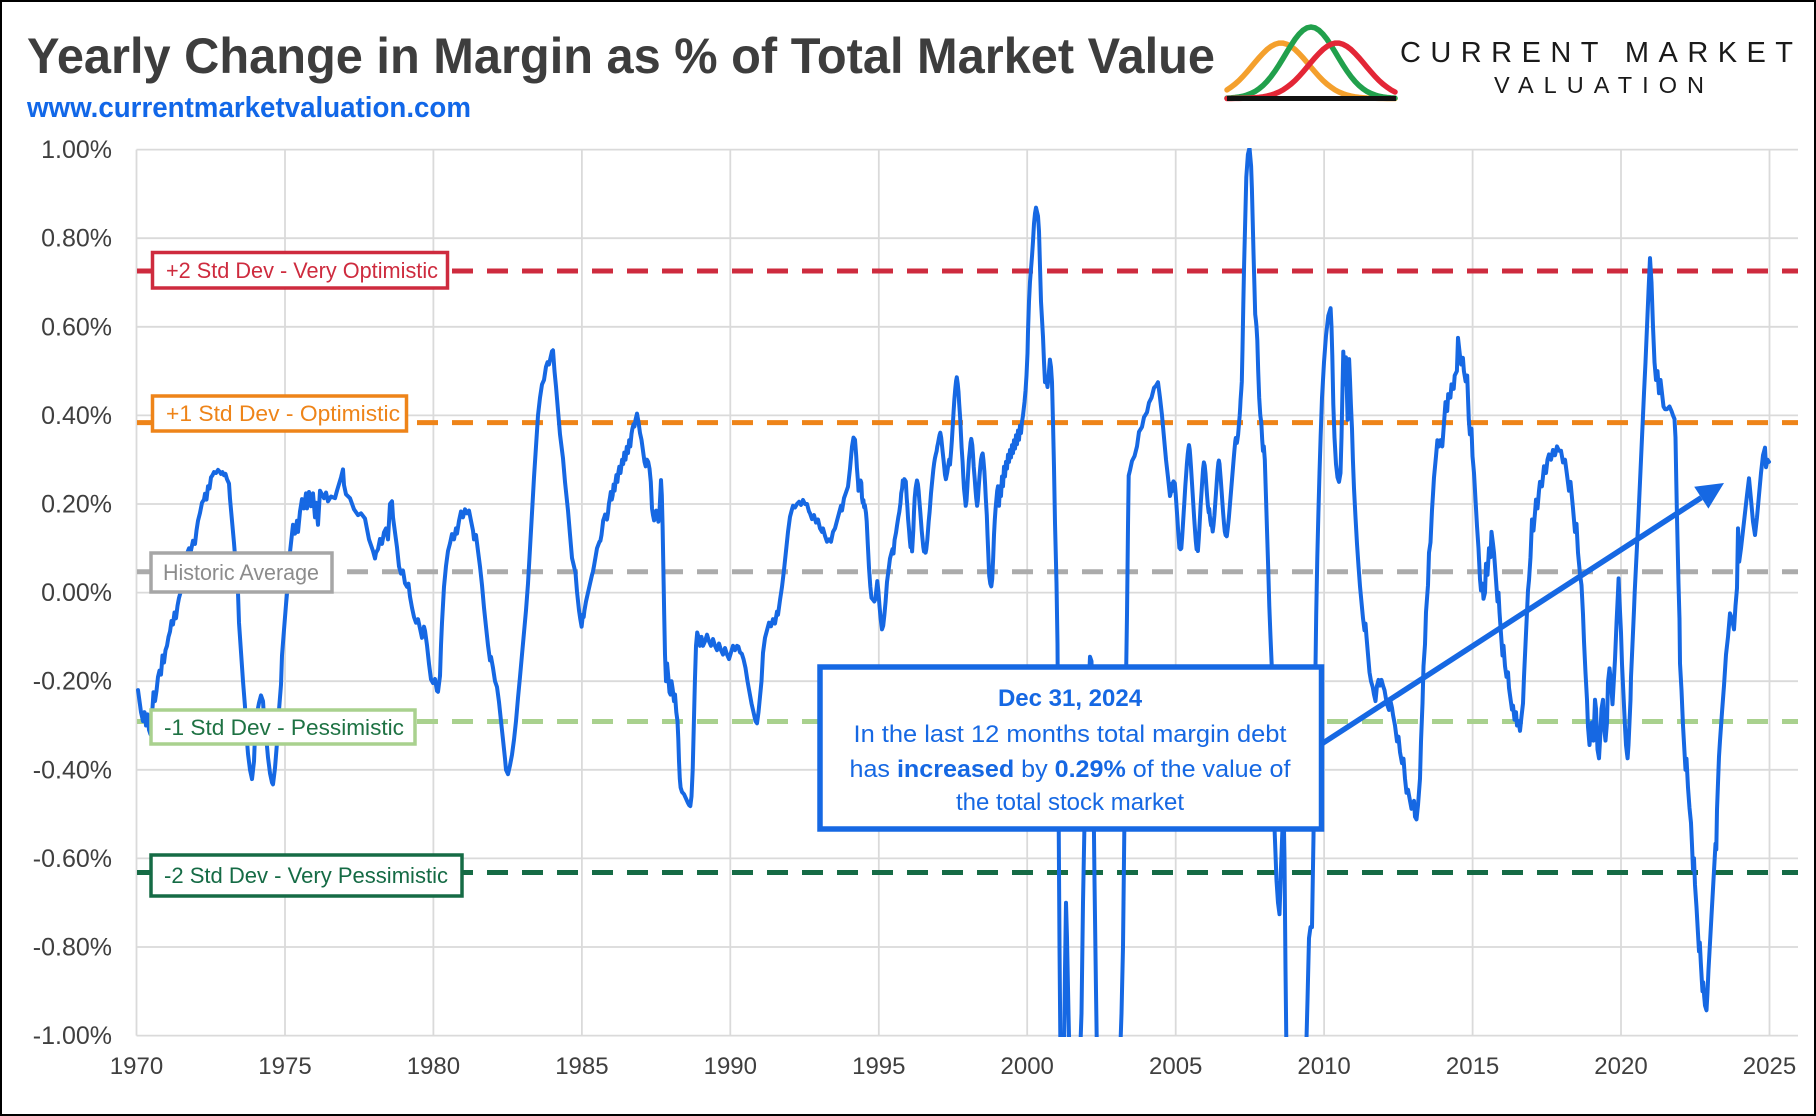 The image size is (1816, 1116). What do you see at coordinates (1027, 1066) in the screenshot?
I see `svg-text: 2000` at bounding box center [1027, 1066].